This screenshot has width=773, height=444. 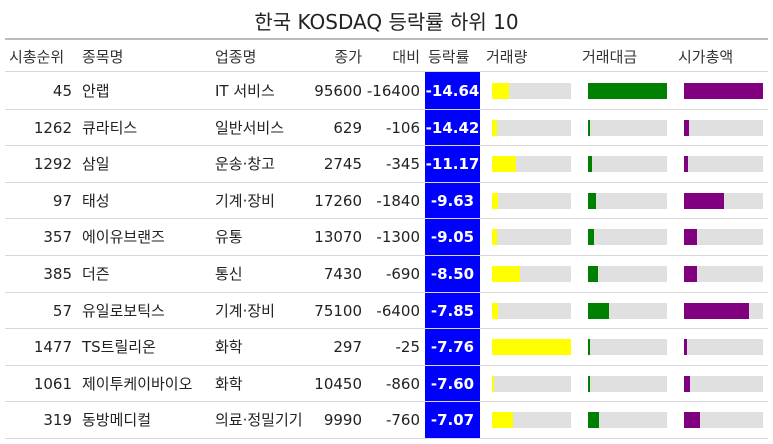 What do you see at coordinates (452, 200) in the screenshot?
I see `change-cell: -9.63` at bounding box center [452, 200].